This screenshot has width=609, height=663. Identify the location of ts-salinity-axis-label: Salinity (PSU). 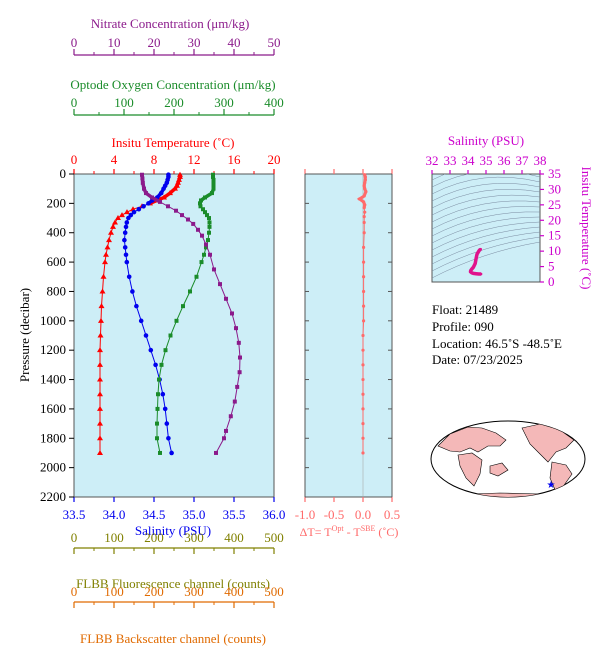
(486, 140).